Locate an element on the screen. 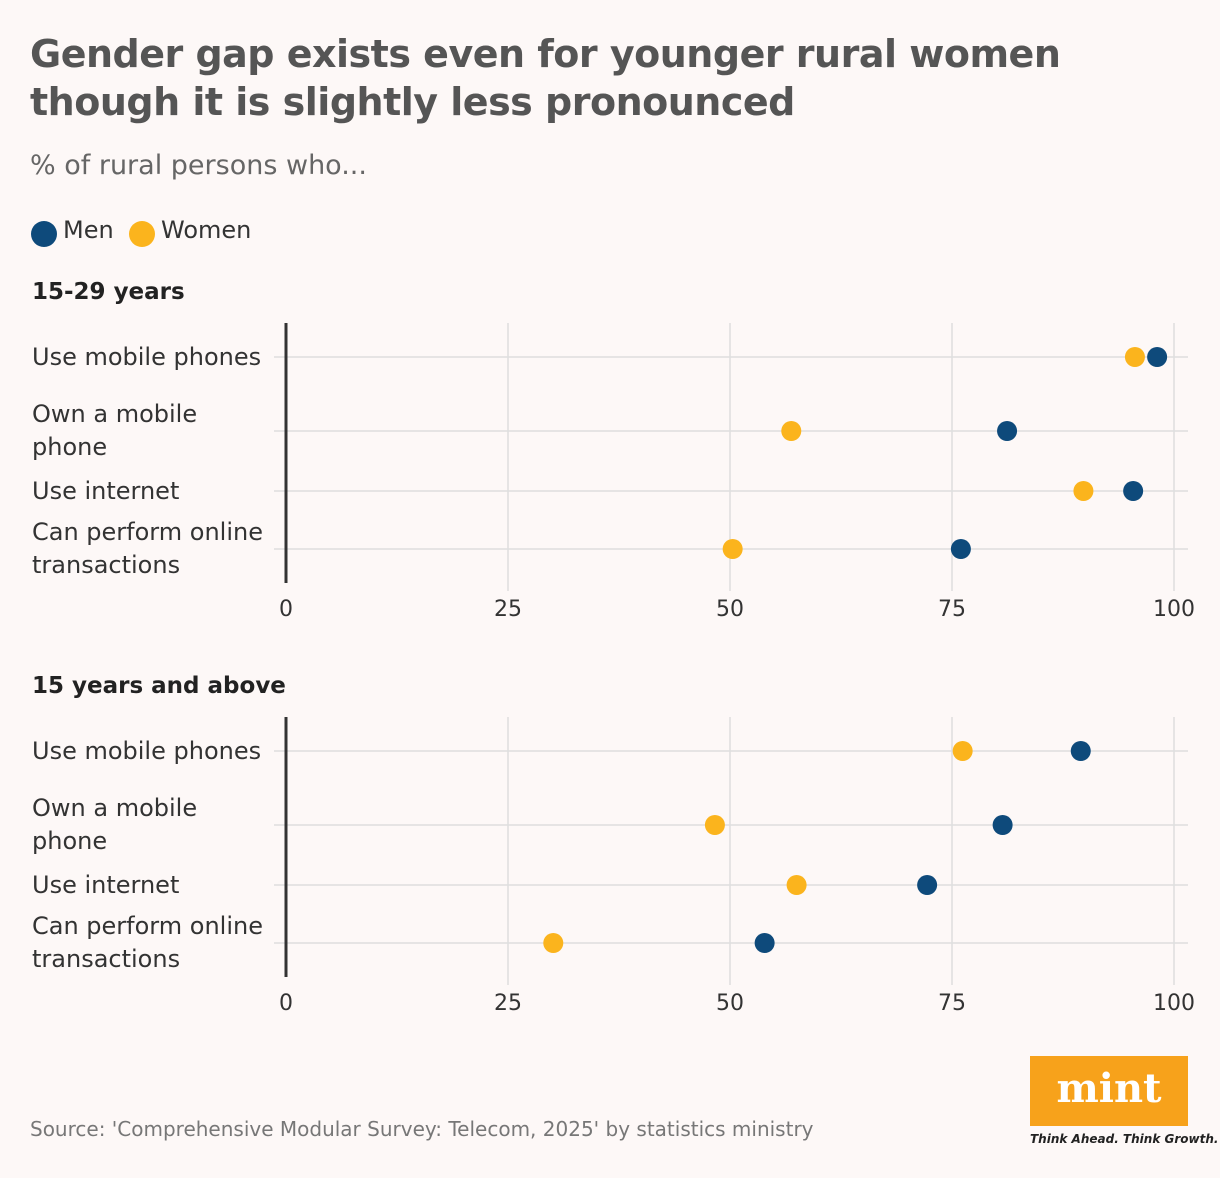 This screenshot has height=1178, width=1220. tagline: Think Ahead. Think Growth. is located at coordinates (1124, 1139).